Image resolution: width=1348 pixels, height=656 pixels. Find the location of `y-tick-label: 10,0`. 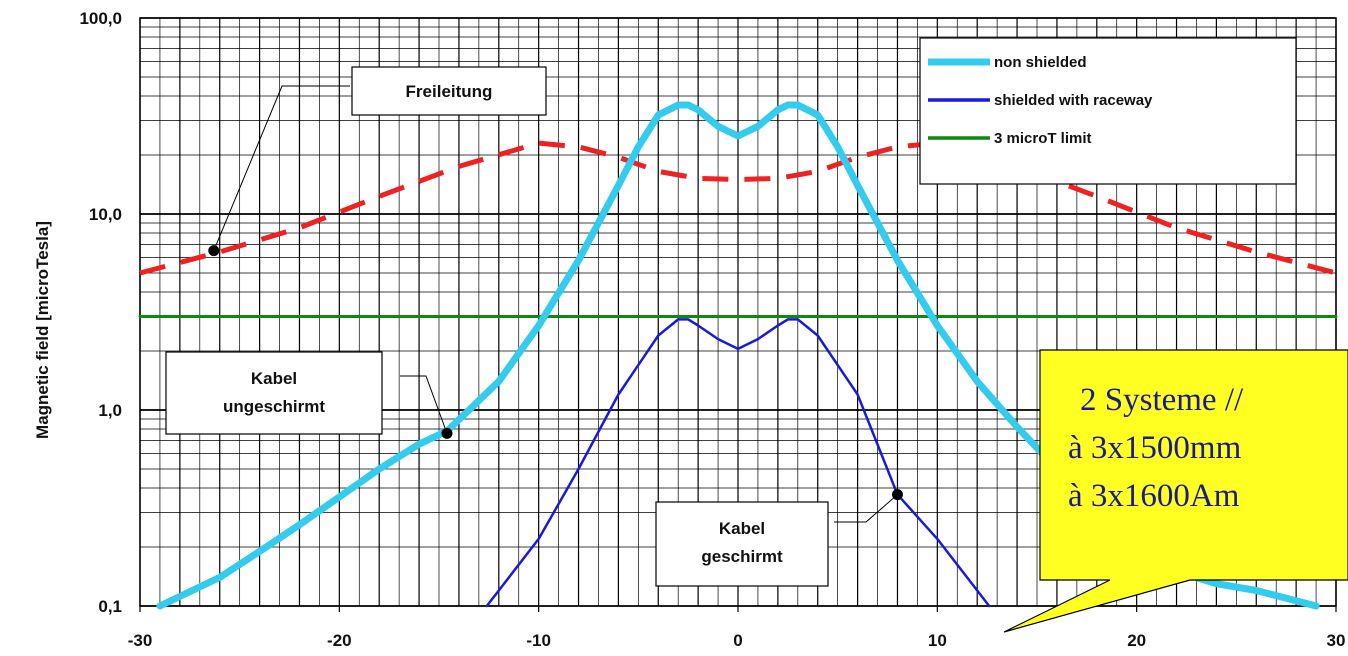

y-tick-label: 10,0 is located at coordinates (105, 214).